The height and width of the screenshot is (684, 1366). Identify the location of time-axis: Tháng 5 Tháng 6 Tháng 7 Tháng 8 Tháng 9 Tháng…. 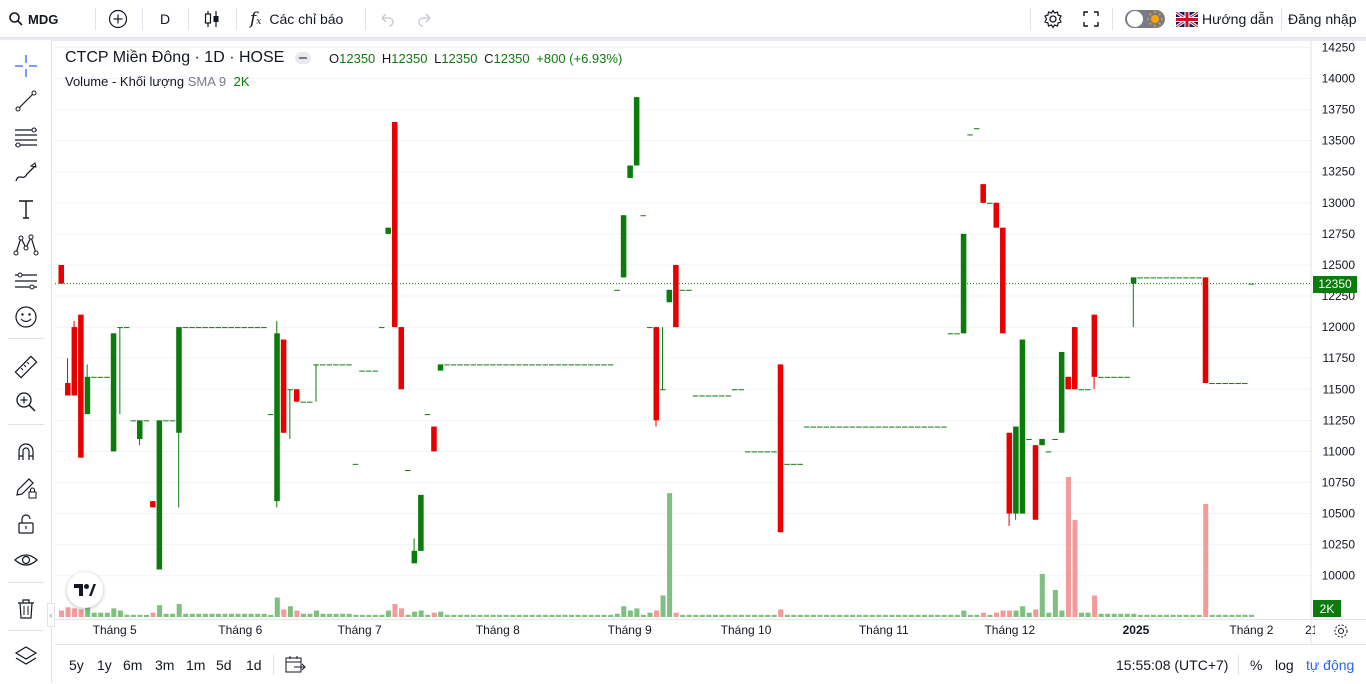
(710, 630).